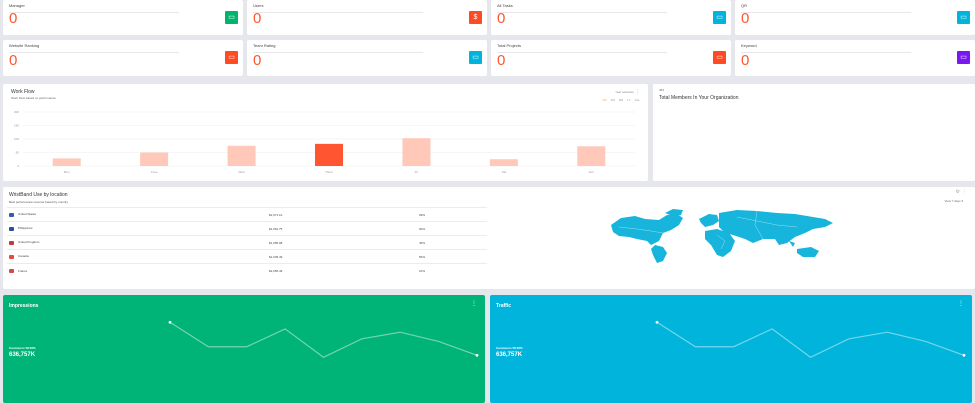 This screenshot has width=975, height=403. I want to click on stat-card-team-rating: Team Rating 0 ▭, so click(367, 58).